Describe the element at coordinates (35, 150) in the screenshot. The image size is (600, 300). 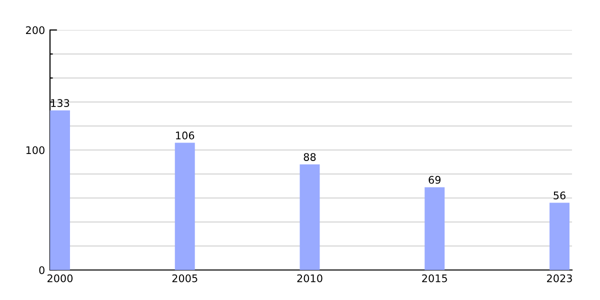
I see `y-tick-label: 100` at that location.